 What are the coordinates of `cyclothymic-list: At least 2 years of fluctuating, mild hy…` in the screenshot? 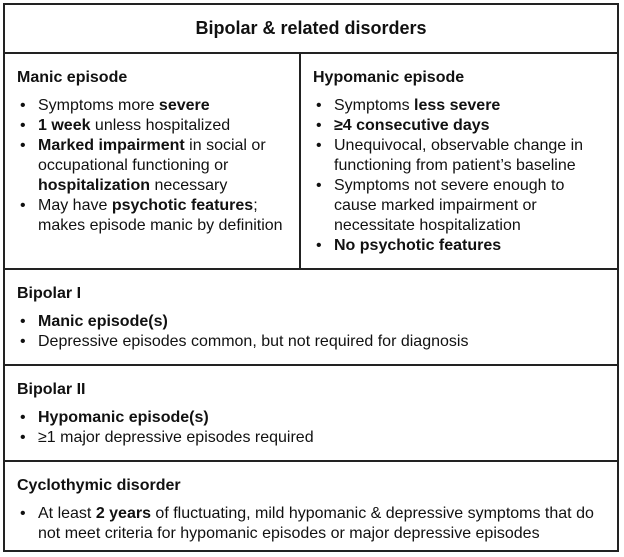 It's located at (311, 524).